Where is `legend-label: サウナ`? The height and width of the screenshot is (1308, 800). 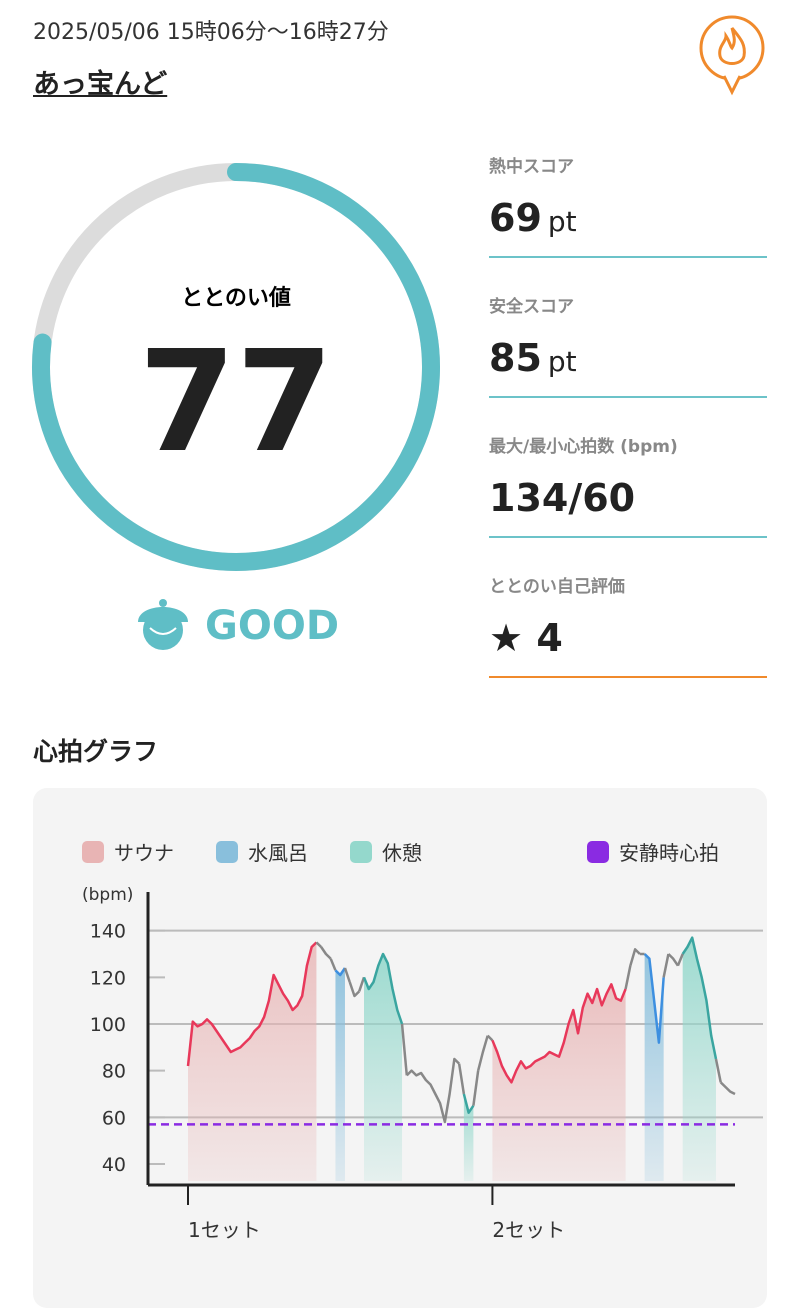
legend-label: サウナ is located at coordinates (144, 853).